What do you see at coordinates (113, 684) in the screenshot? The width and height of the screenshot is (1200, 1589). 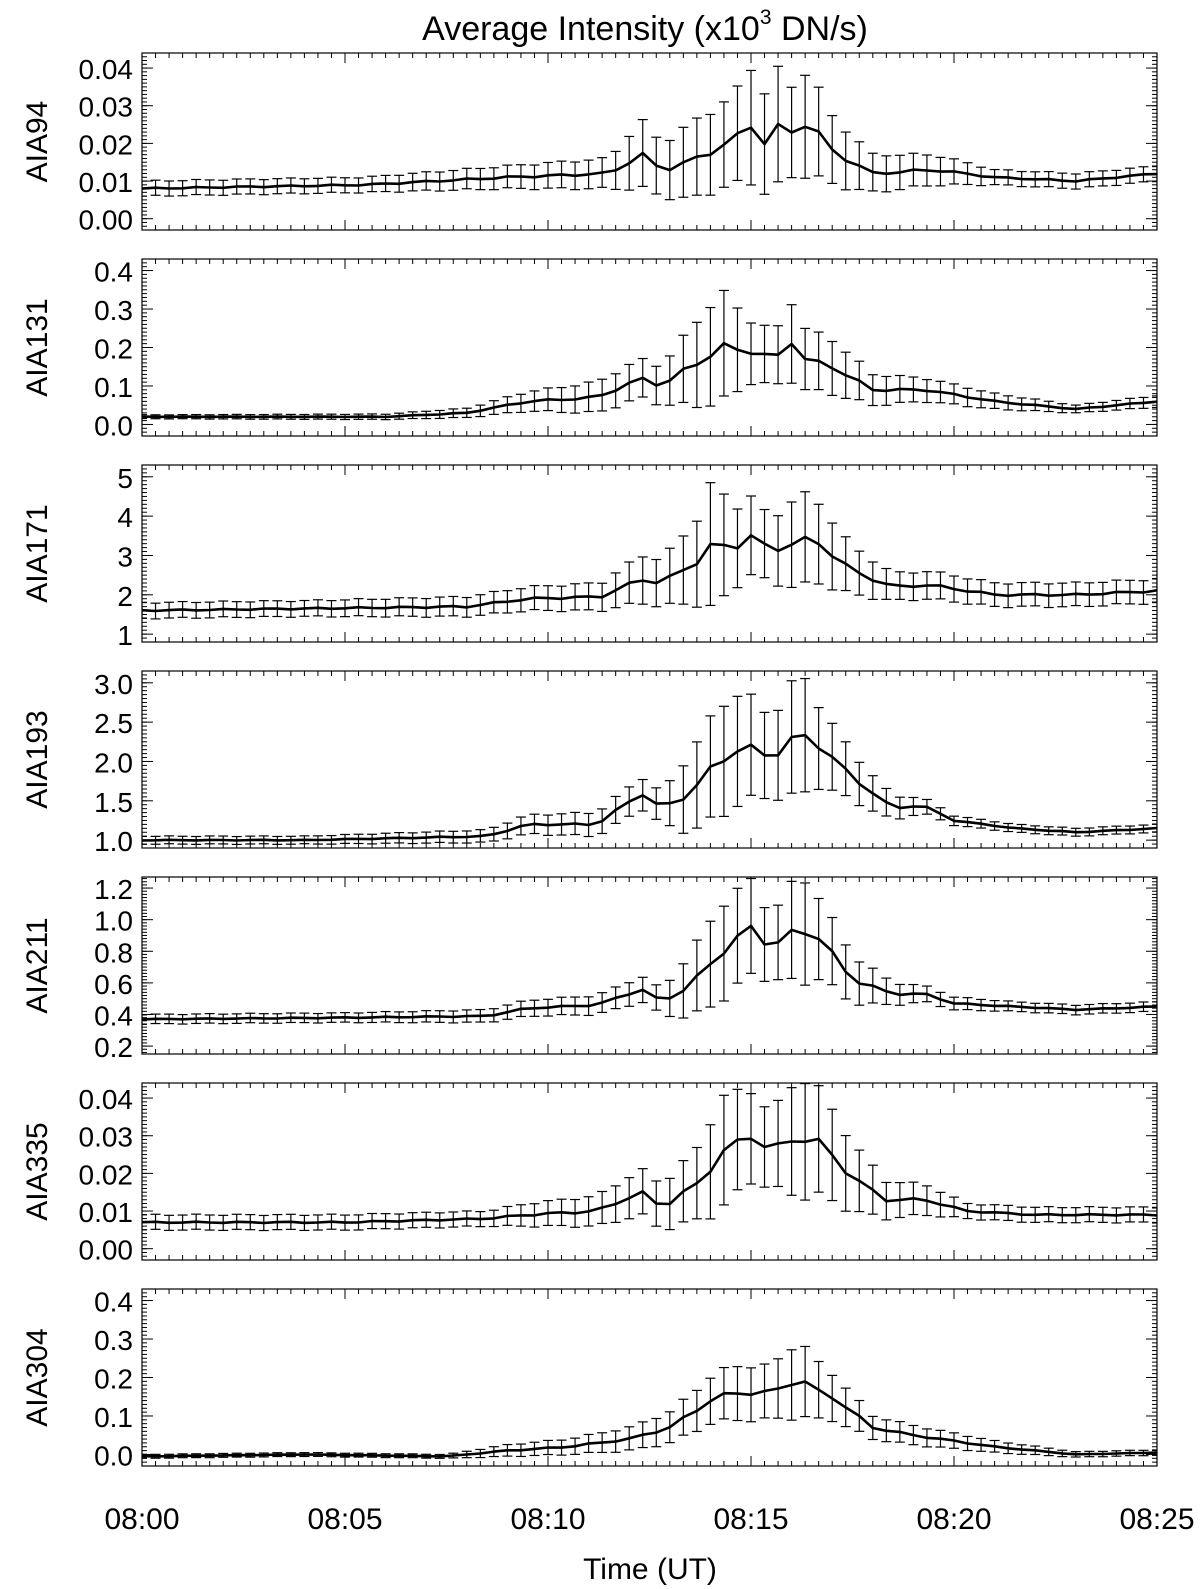 I see `y-tick-label: 3.0` at bounding box center [113, 684].